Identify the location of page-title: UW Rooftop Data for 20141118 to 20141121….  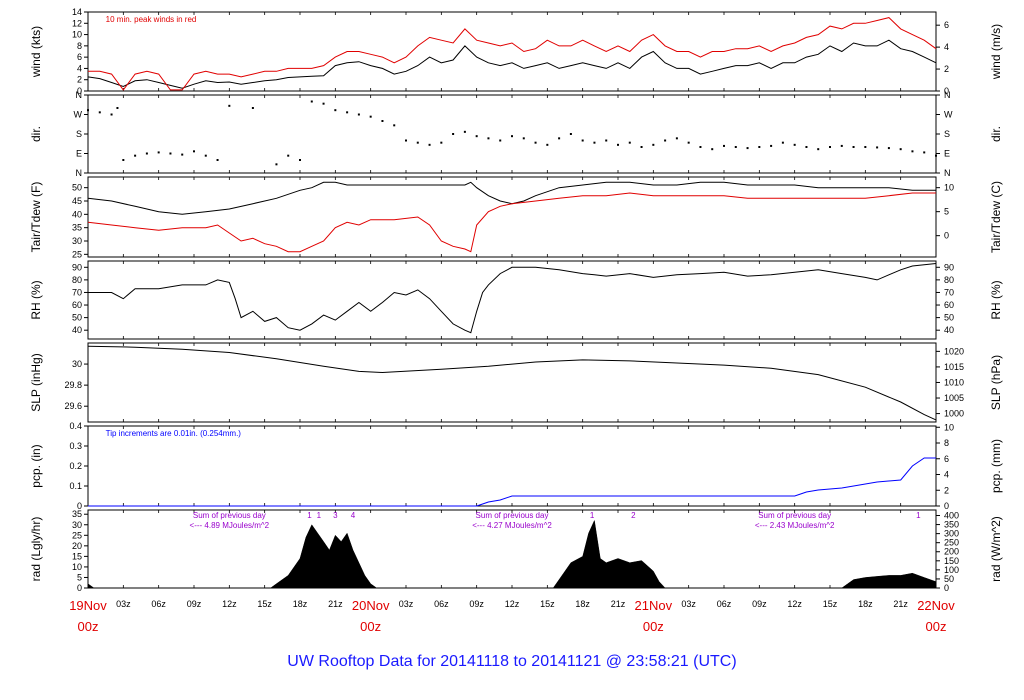
(511, 661).